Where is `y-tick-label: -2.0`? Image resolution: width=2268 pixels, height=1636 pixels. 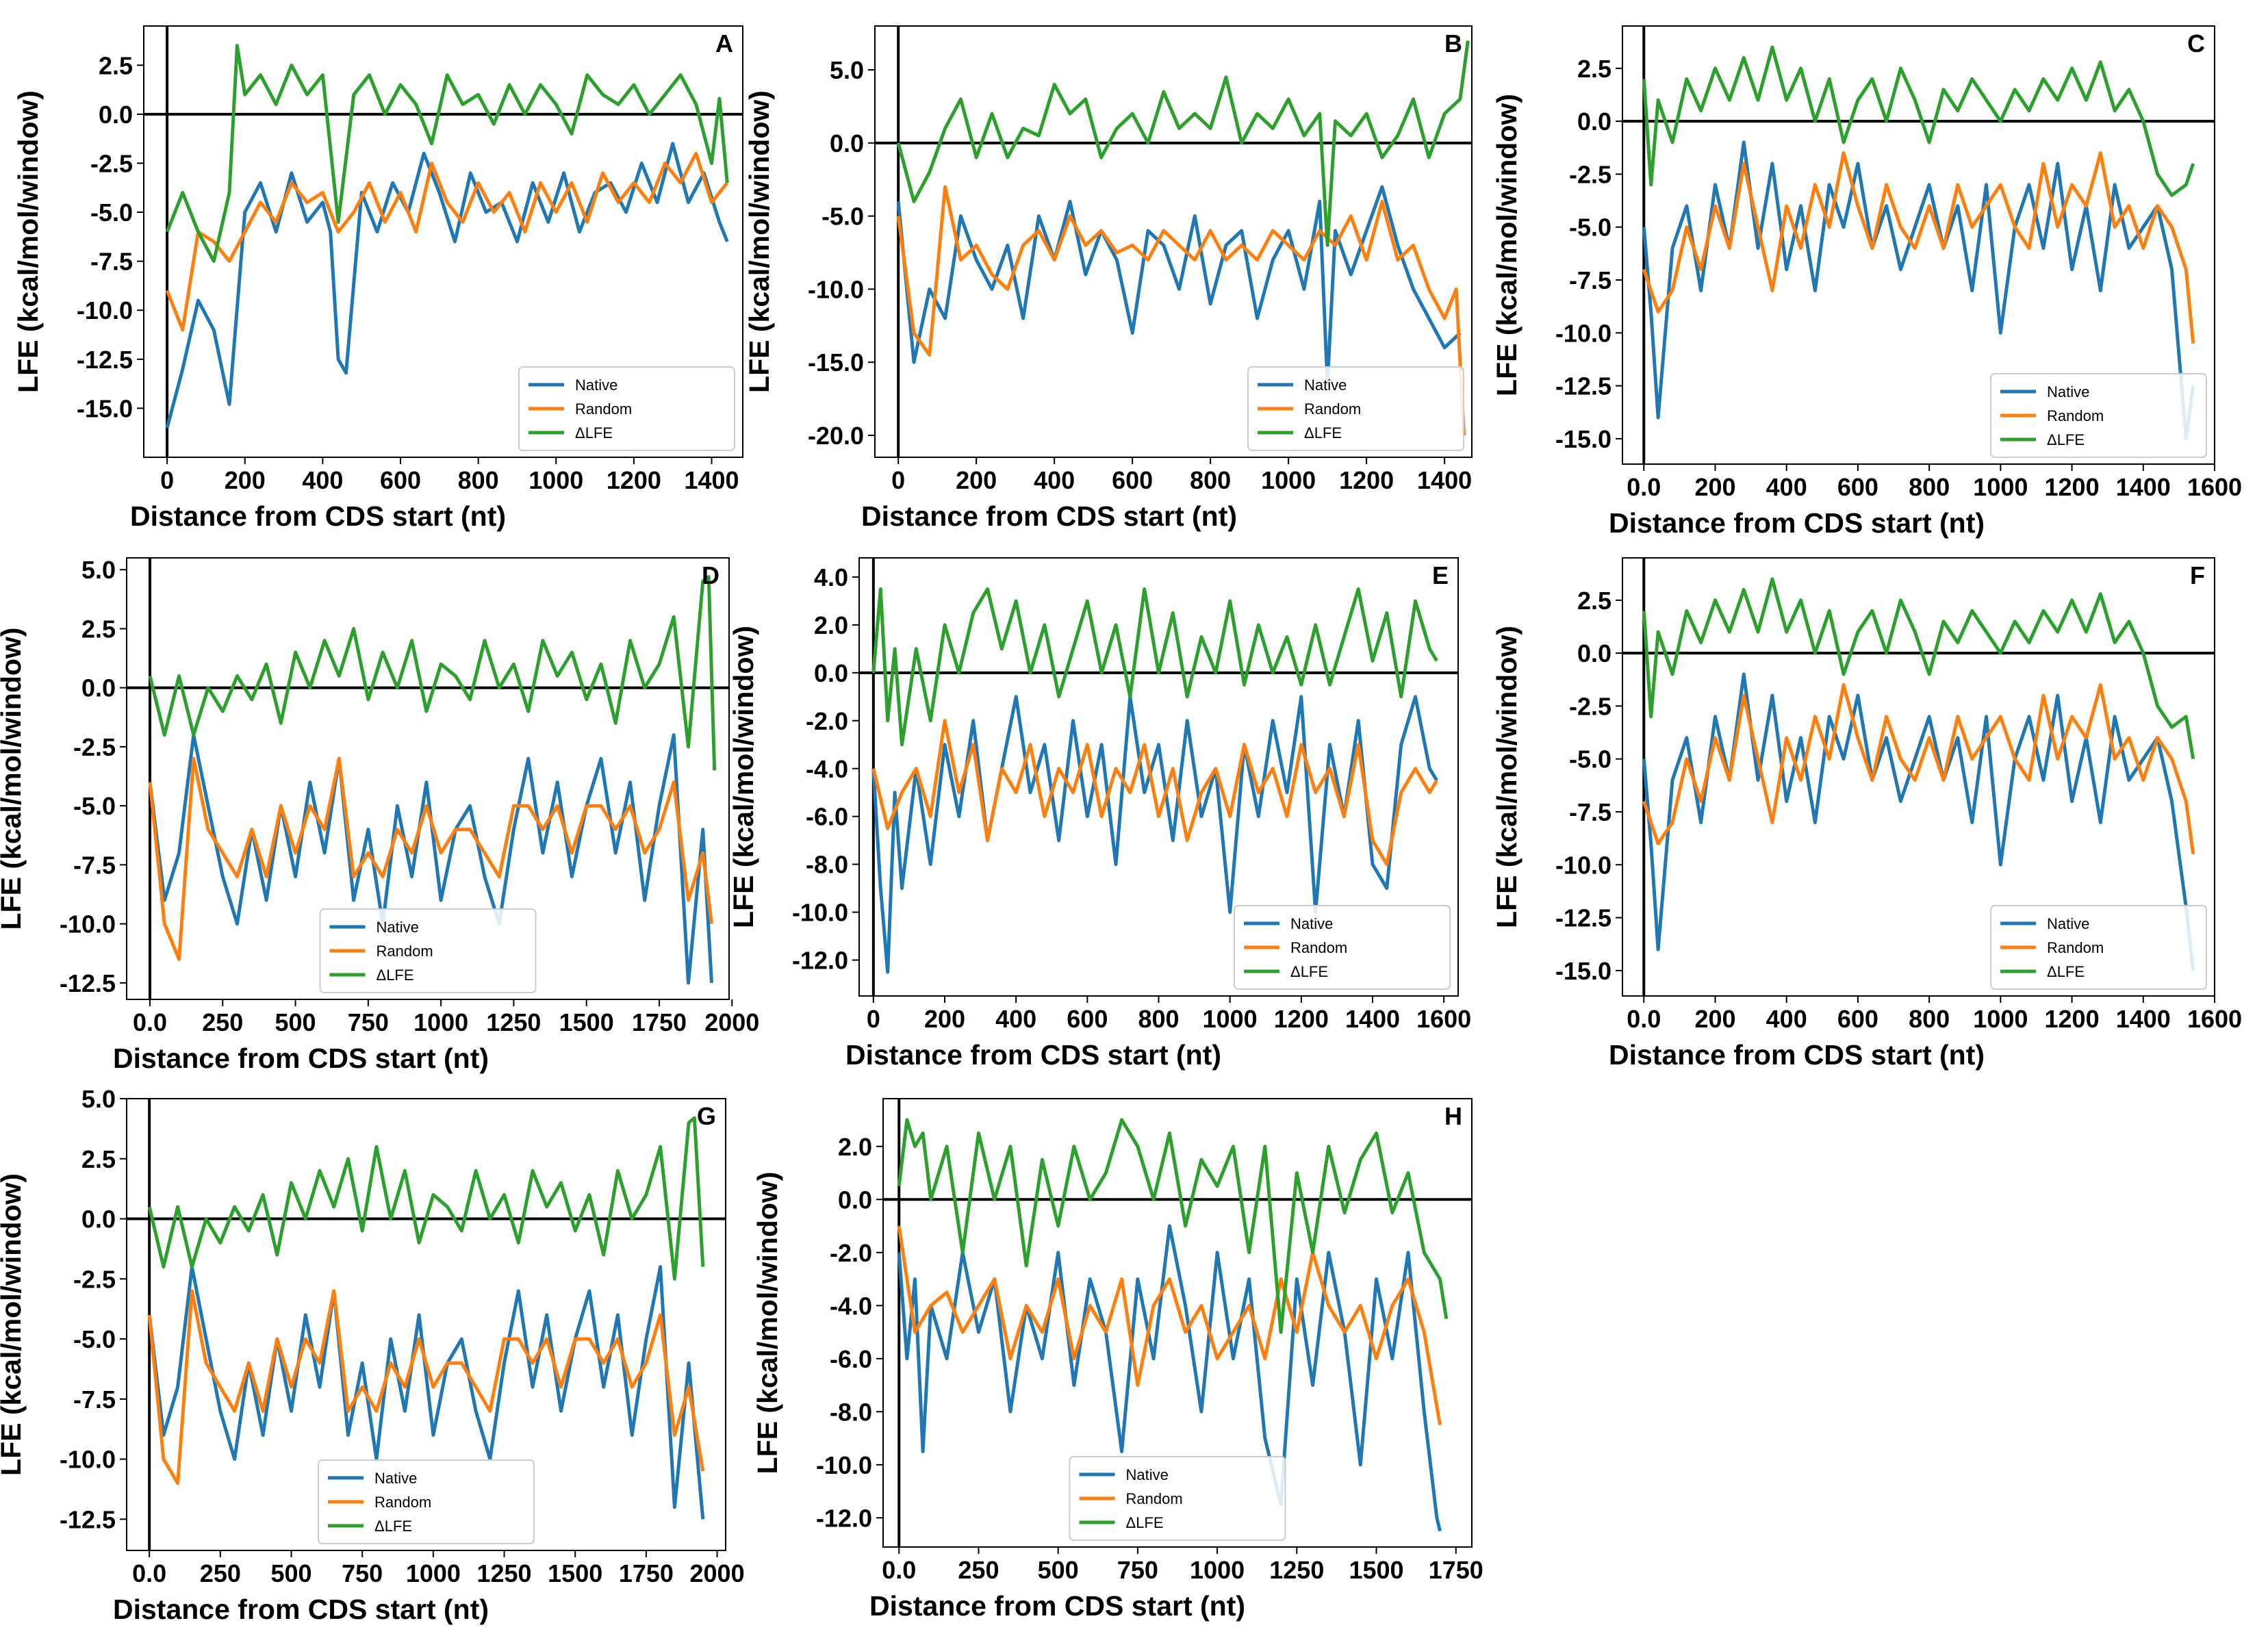 y-tick-label: -2.0 is located at coordinates (827, 721).